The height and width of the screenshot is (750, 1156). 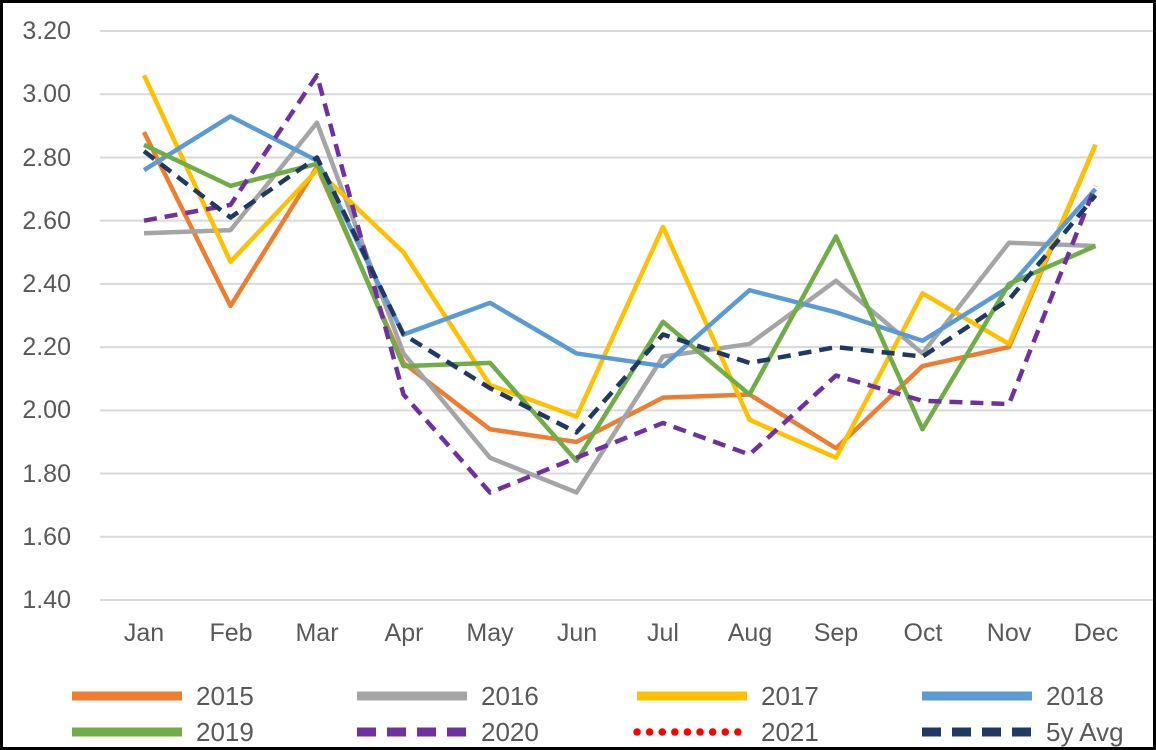 What do you see at coordinates (46, 221) in the screenshot?
I see `y-tick-label: 2.60` at bounding box center [46, 221].